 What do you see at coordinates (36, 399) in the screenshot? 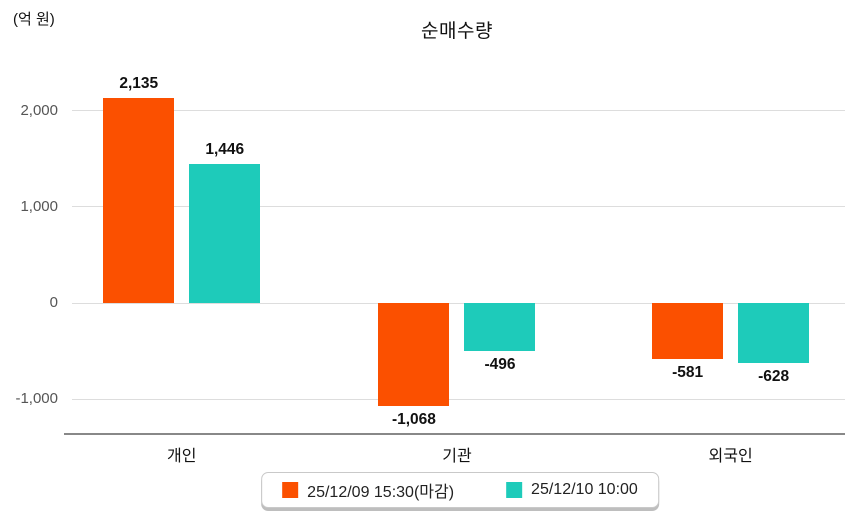
I see `y-tick-label: -1,000` at bounding box center [36, 399].